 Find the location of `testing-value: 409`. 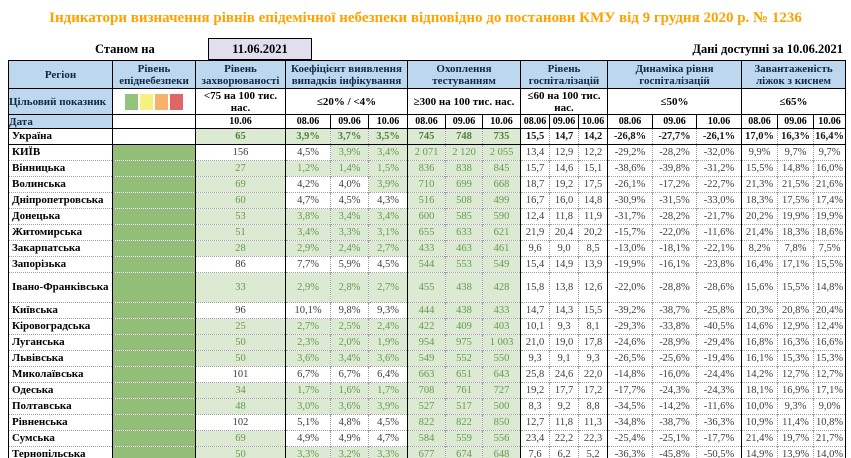

testing-value: 409 is located at coordinates (464, 326).